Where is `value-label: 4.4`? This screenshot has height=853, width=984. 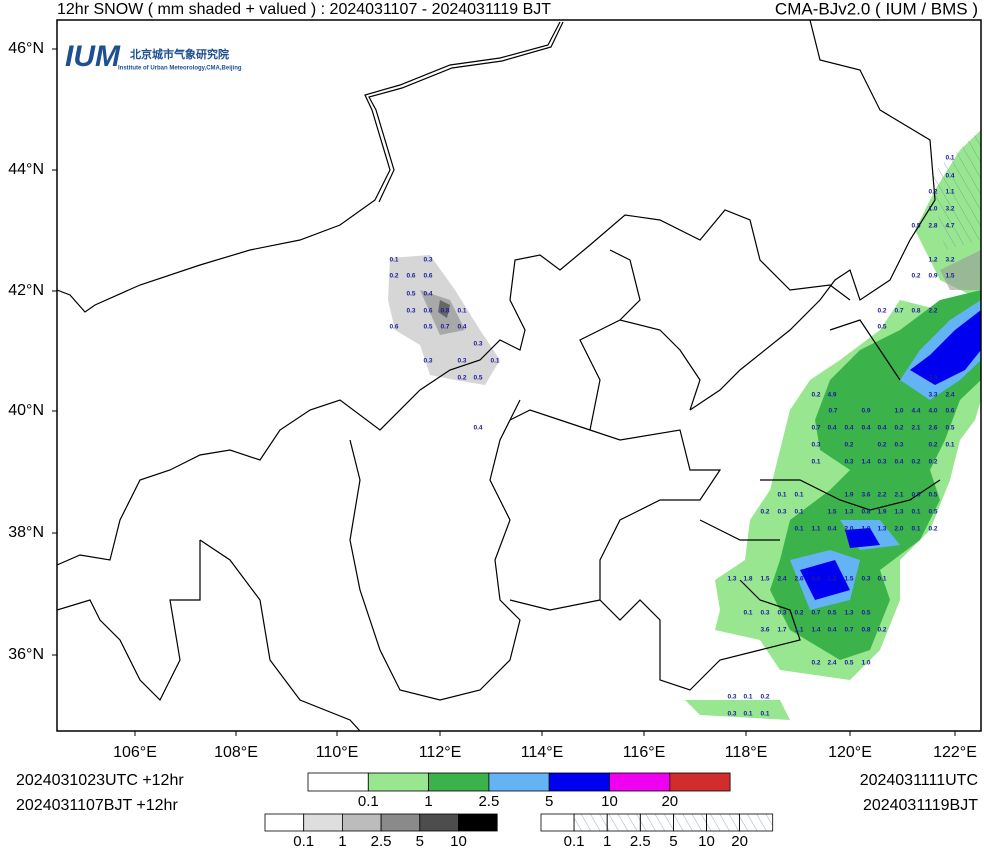 value-label: 4.4 is located at coordinates (915, 411).